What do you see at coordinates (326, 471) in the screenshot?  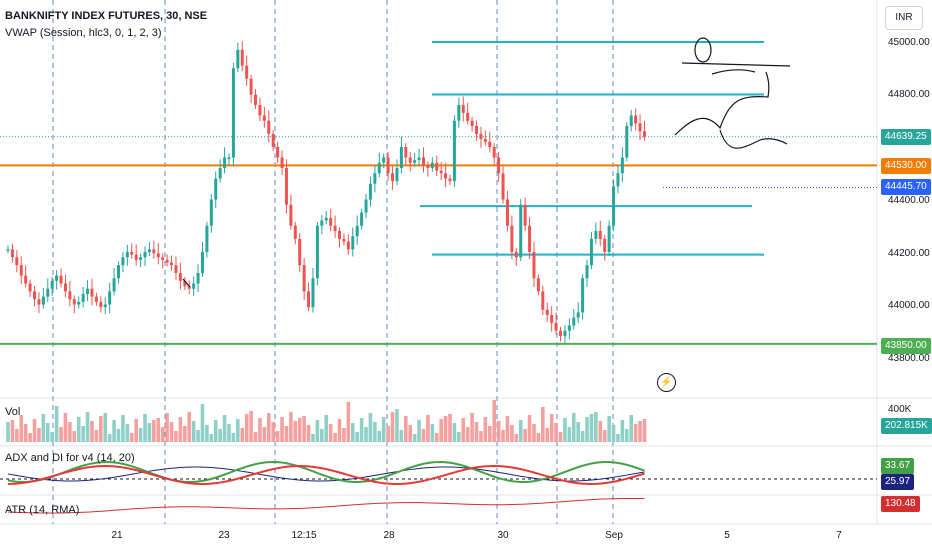 I see `di-plus-line` at bounding box center [326, 471].